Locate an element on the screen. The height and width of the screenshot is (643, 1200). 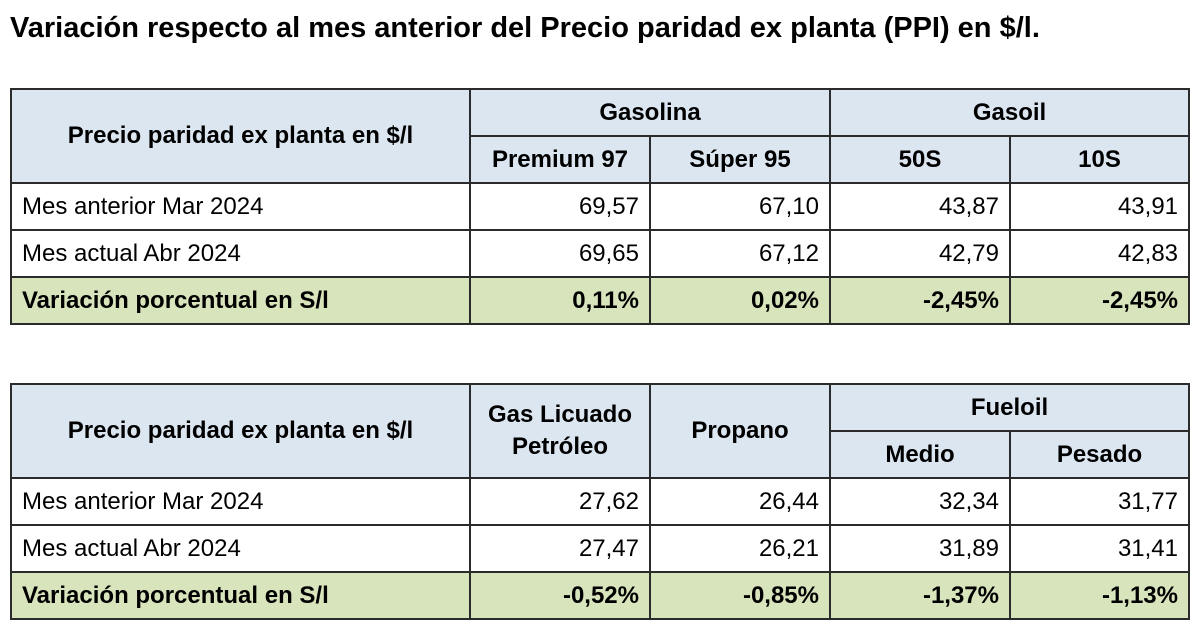
variation-cell: -0,85% is located at coordinates (740, 595).